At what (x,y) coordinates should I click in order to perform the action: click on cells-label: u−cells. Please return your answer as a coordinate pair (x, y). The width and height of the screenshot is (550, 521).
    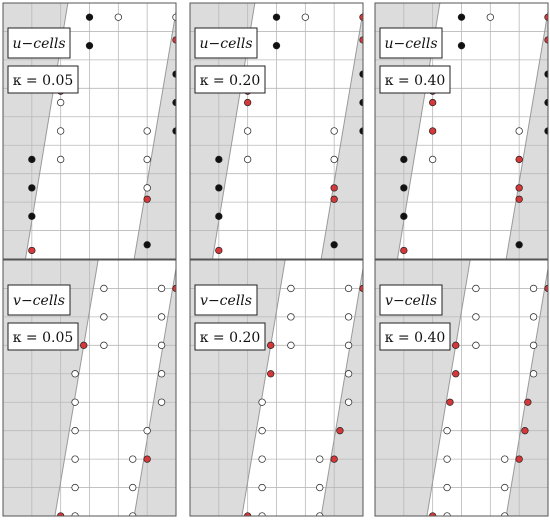
    Looking at the image, I should click on (410, 44).